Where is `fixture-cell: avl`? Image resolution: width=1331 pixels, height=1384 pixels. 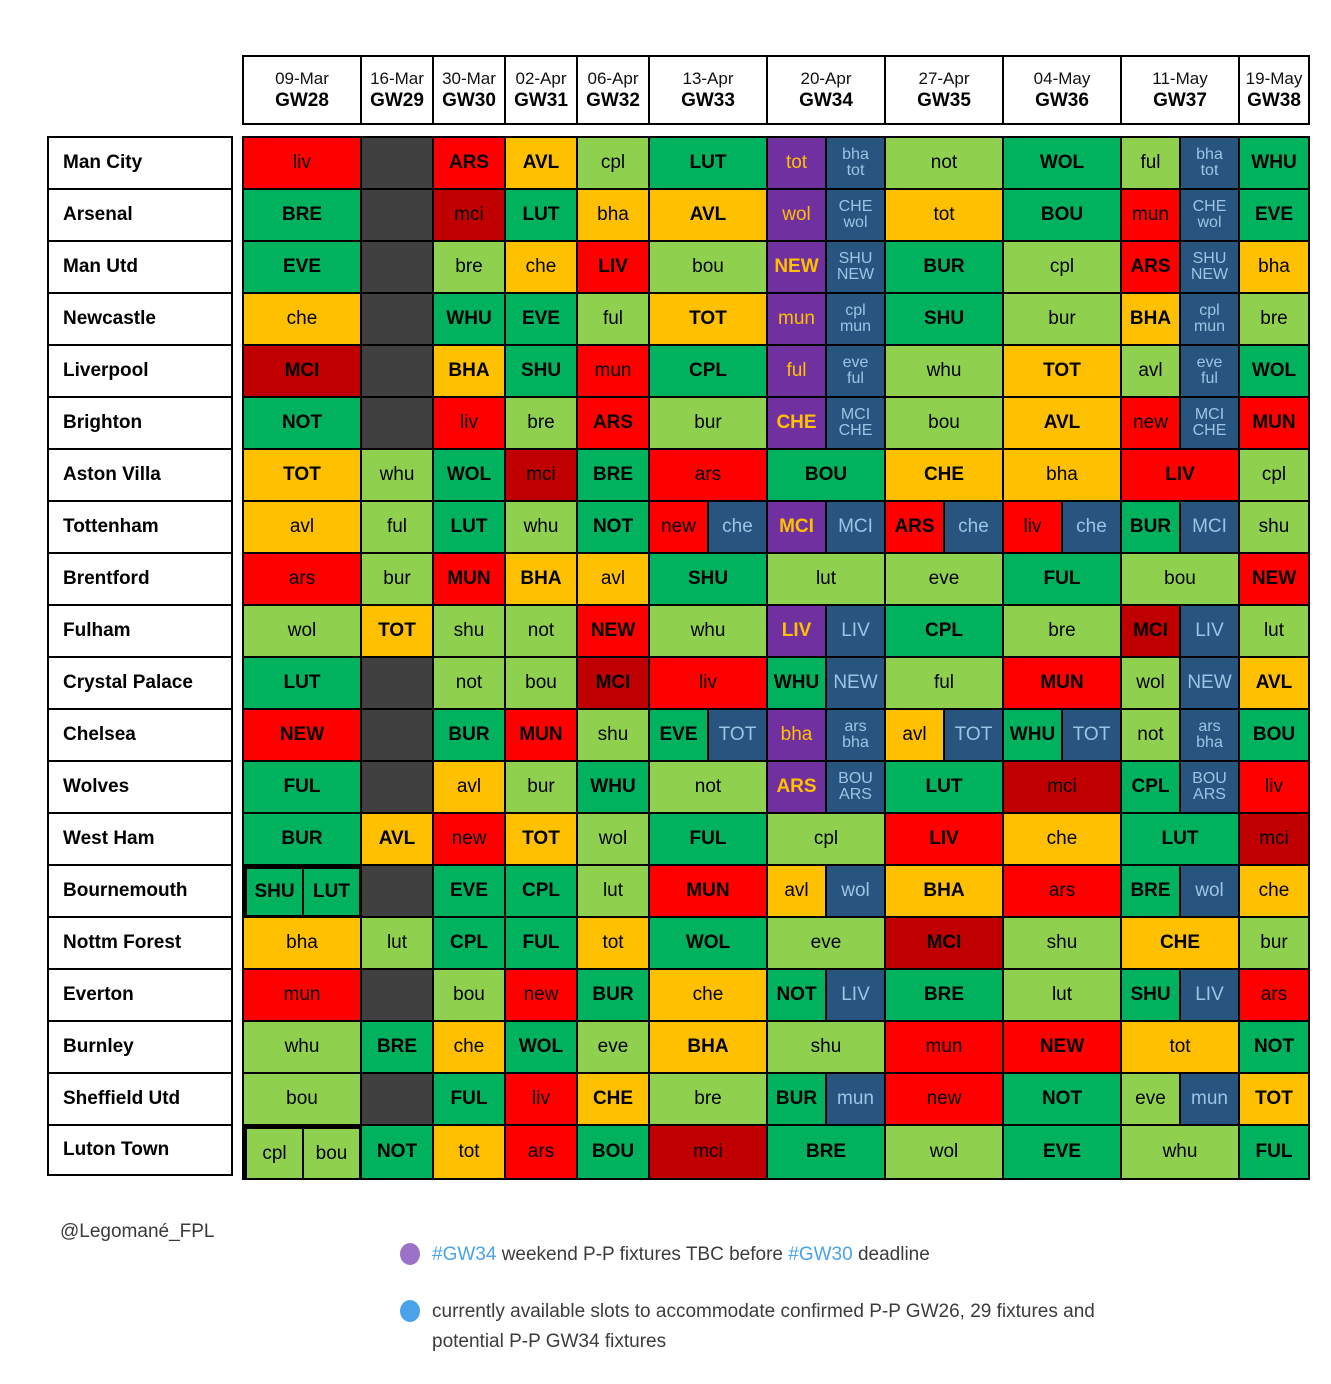 fixture-cell: avl is located at coordinates (614, 580).